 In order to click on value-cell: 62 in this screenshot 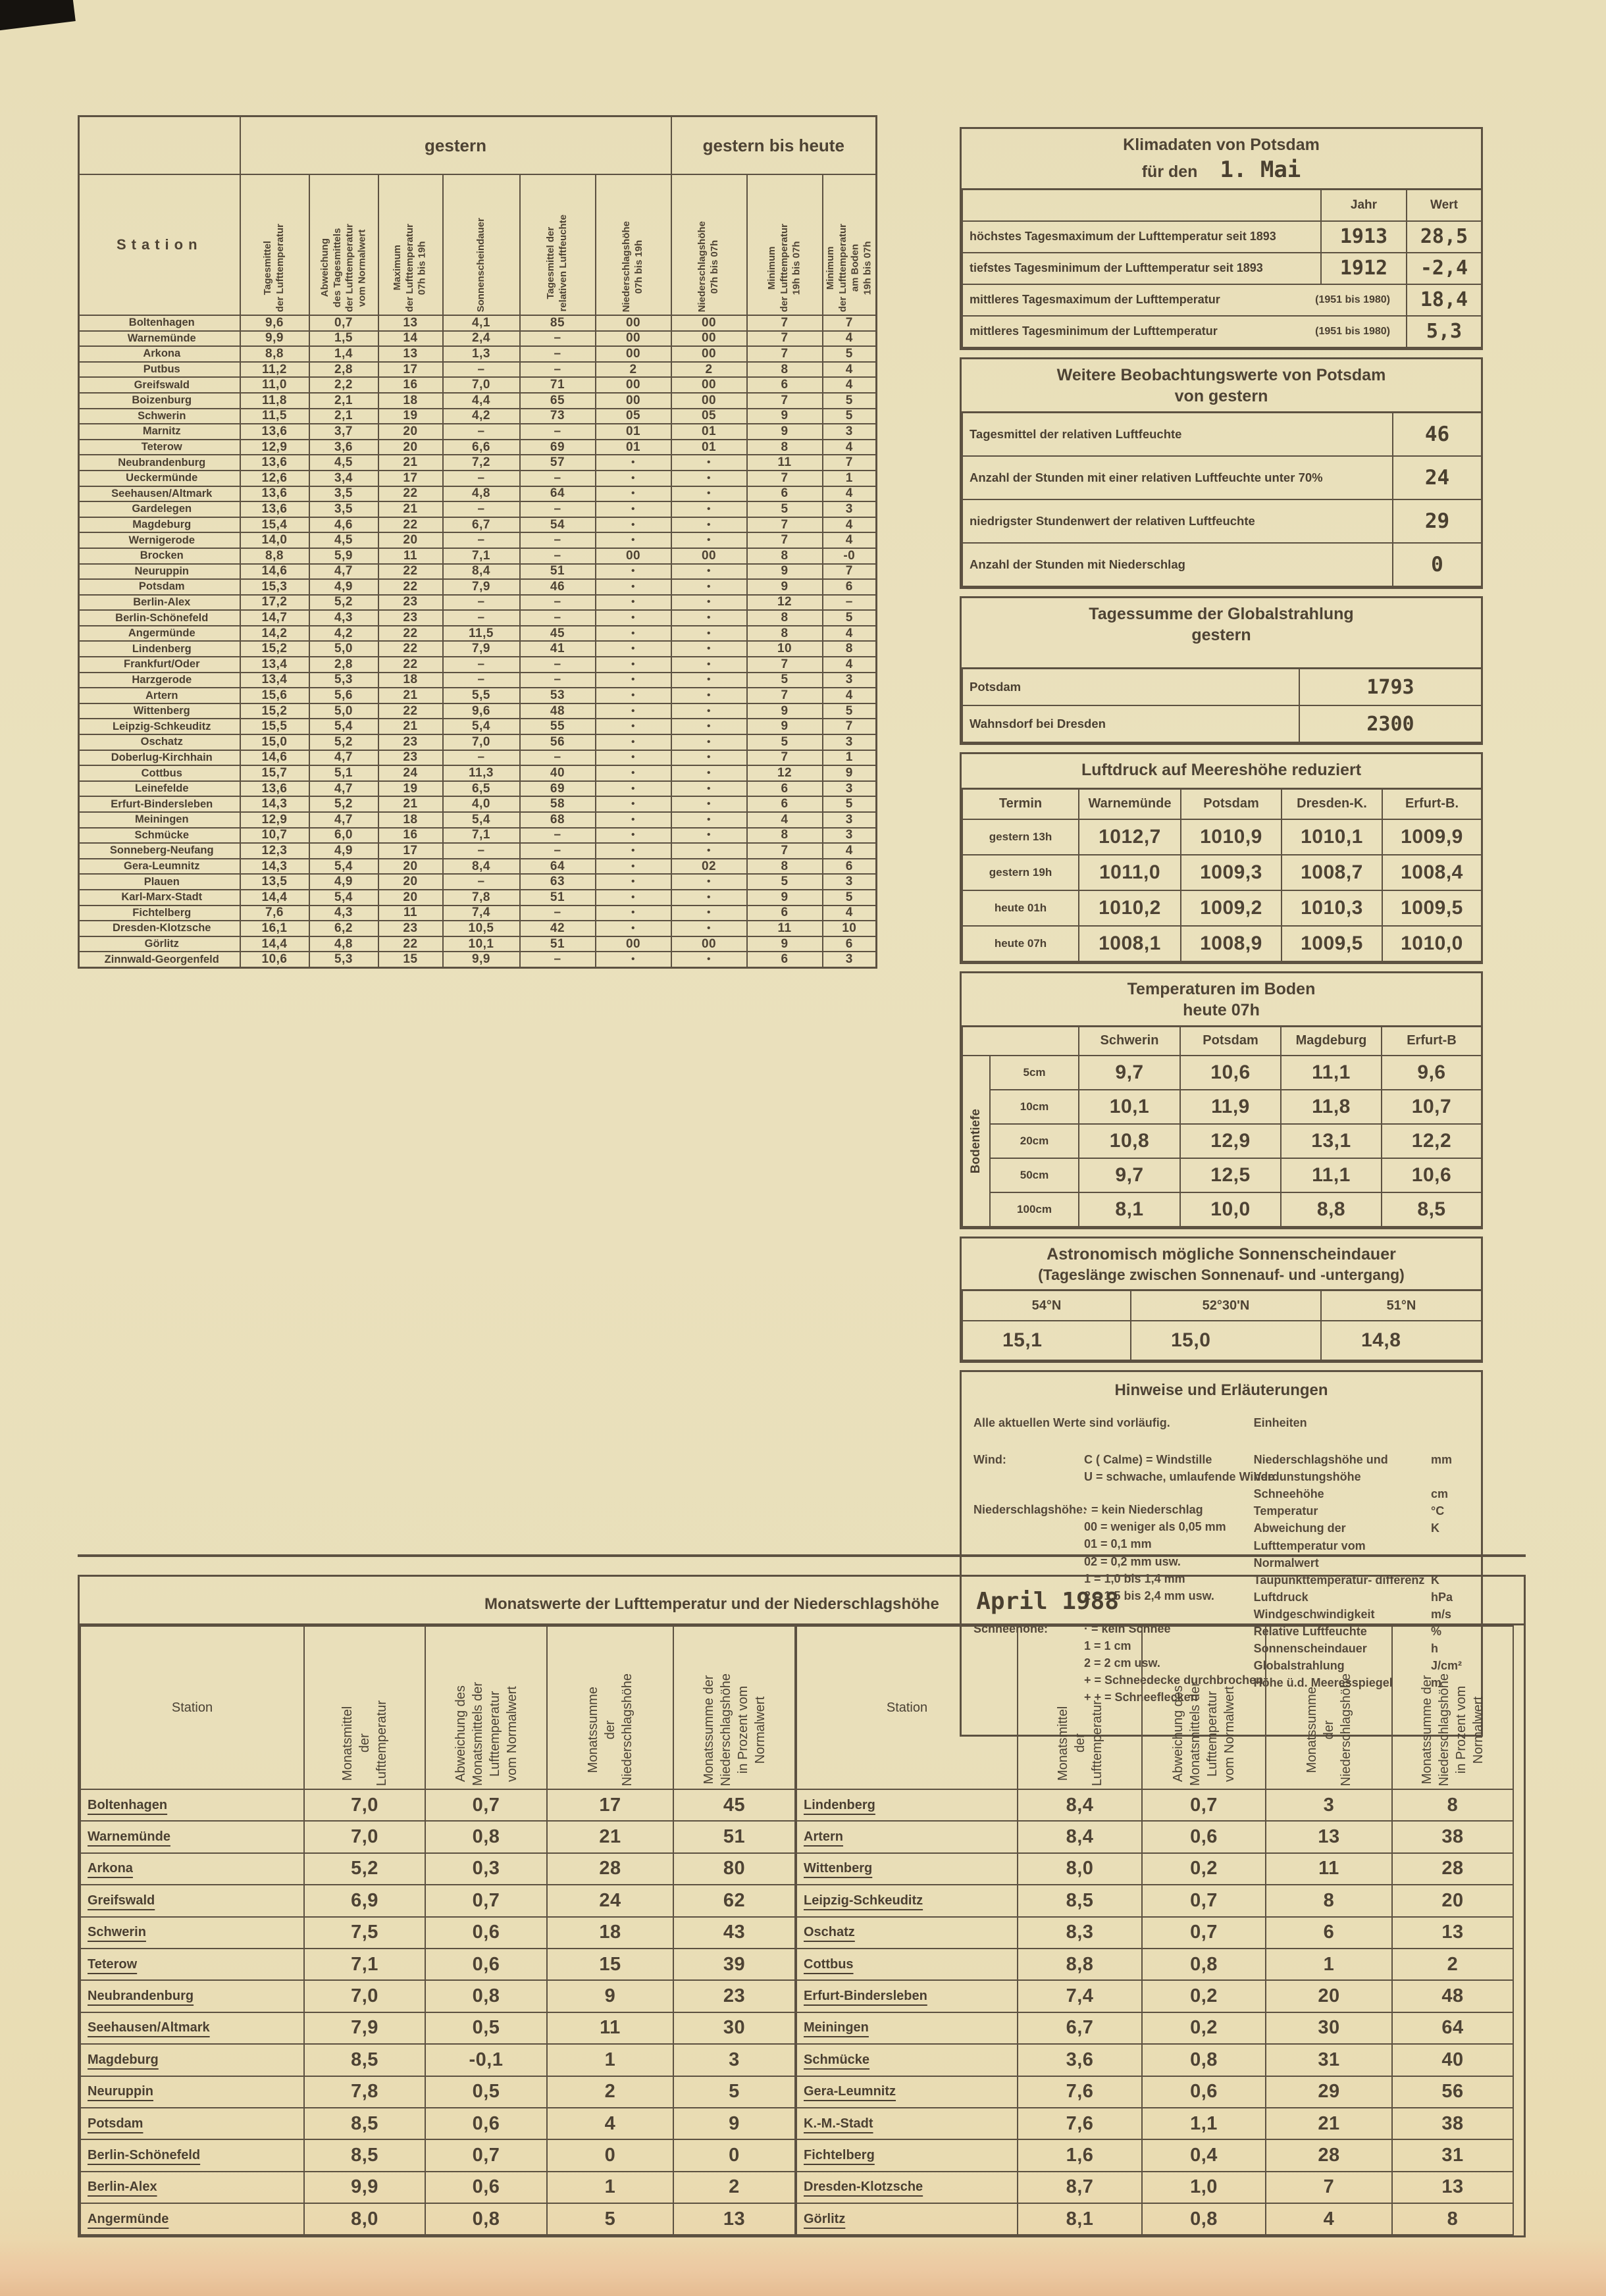, I will do `click(735, 1901)`.